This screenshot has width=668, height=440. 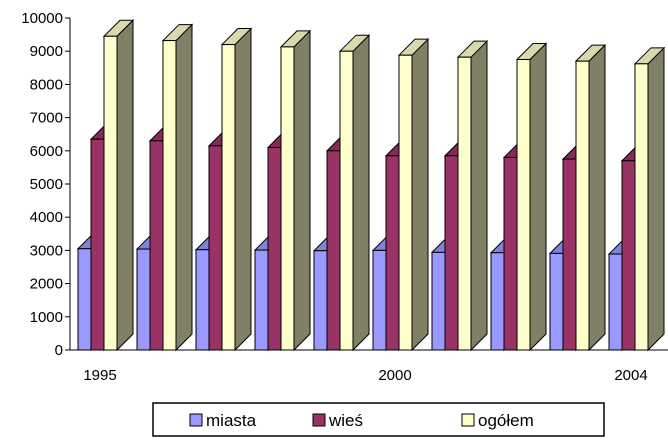 What do you see at coordinates (630, 375) in the screenshot?
I see `x-tick-label-2004: 2004` at bounding box center [630, 375].